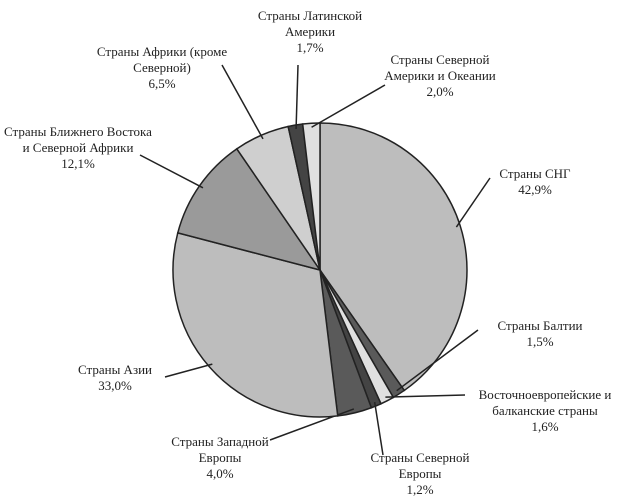  Describe the element at coordinates (440, 91) in the screenshot. I see `slice-value: 2,0%` at that location.